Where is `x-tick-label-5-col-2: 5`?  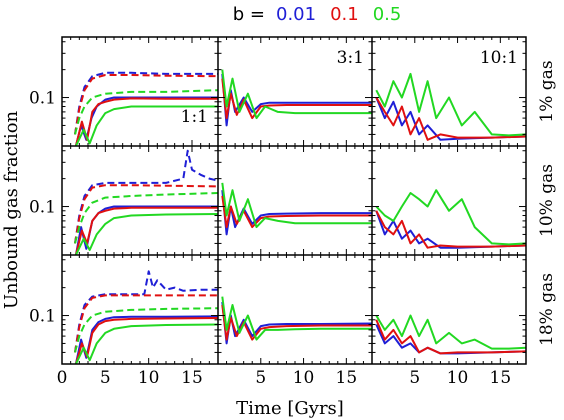
x-tick-label-5-col-2: 5 is located at coordinates (414, 378).